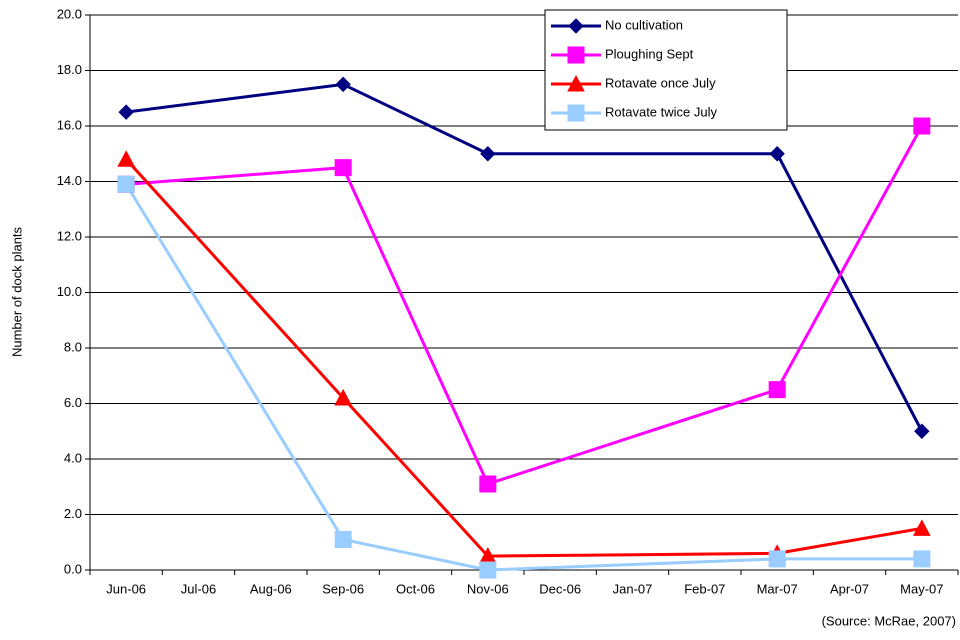  Describe the element at coordinates (488, 588) in the screenshot. I see `x-tick-label: Nov-06` at that location.